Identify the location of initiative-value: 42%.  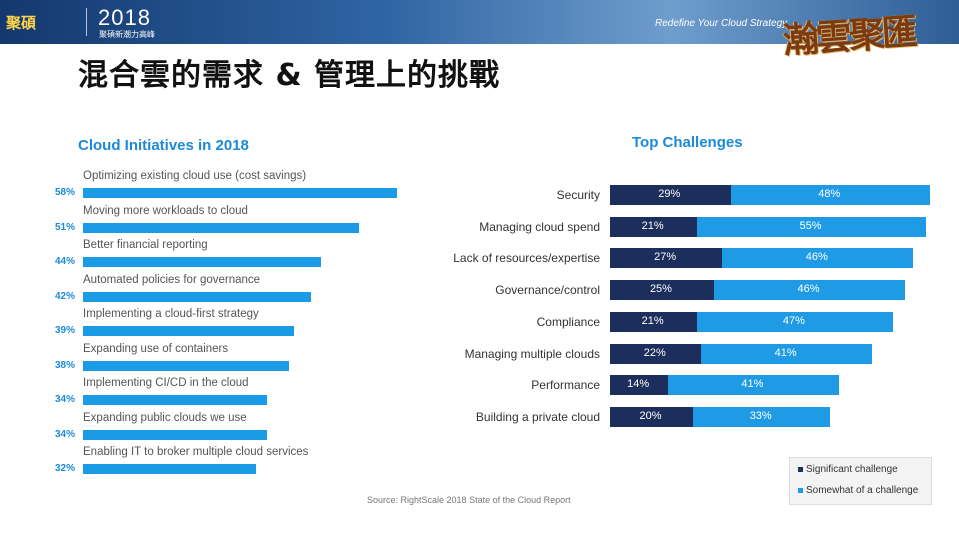
(64, 296).